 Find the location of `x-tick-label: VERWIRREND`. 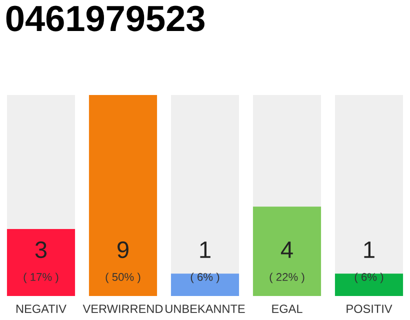

x-tick-label: VERWIRREND is located at coordinates (122, 308).